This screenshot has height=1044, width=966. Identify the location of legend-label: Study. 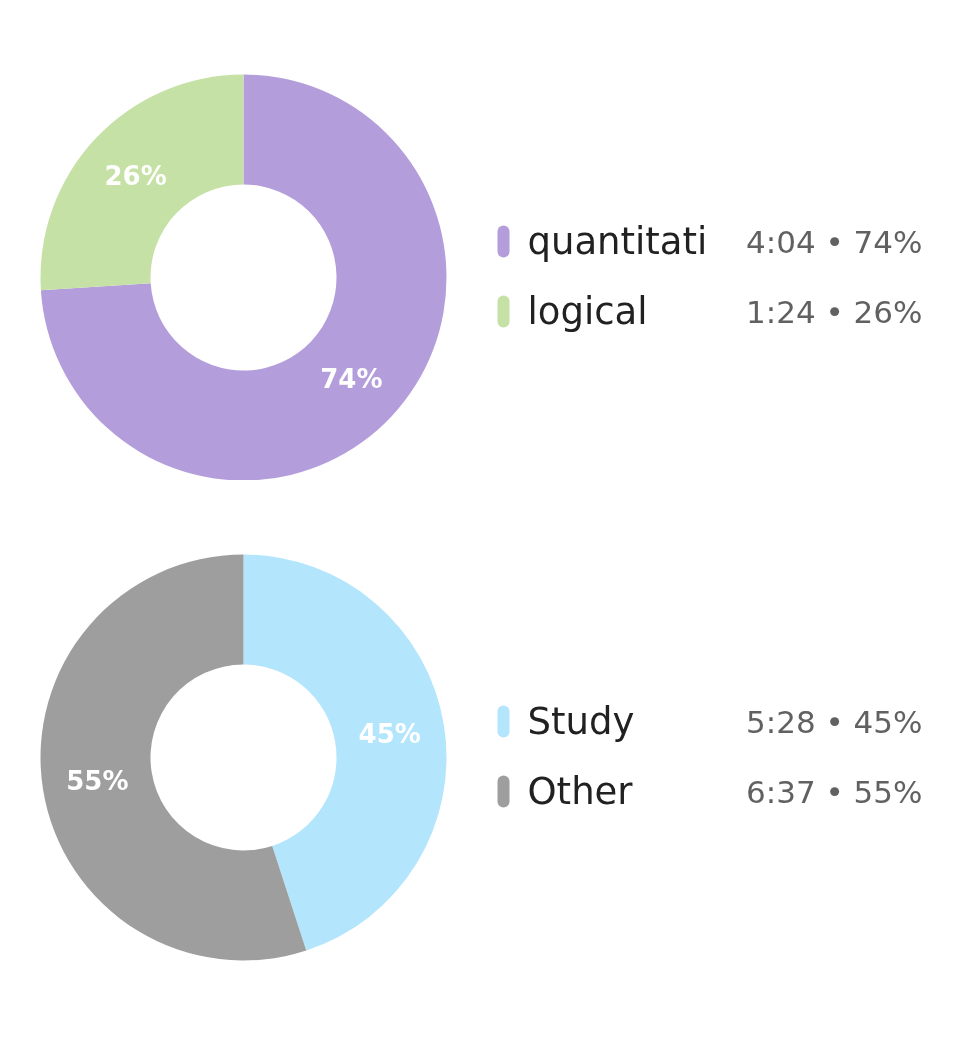
(581, 721).